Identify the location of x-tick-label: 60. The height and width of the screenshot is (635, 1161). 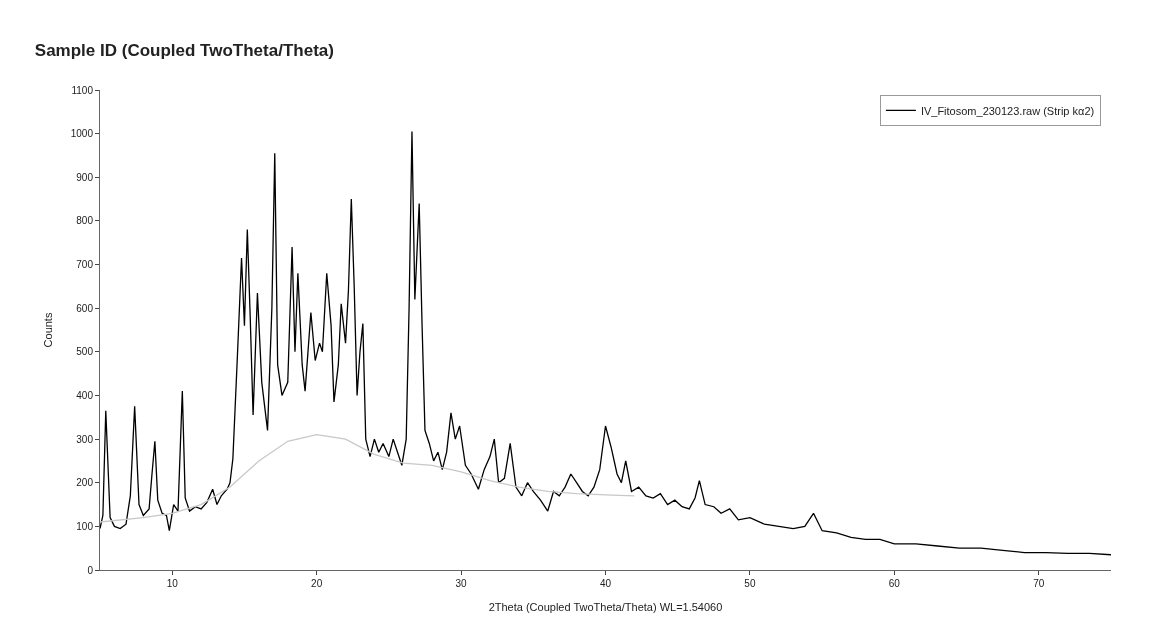
(894, 583).